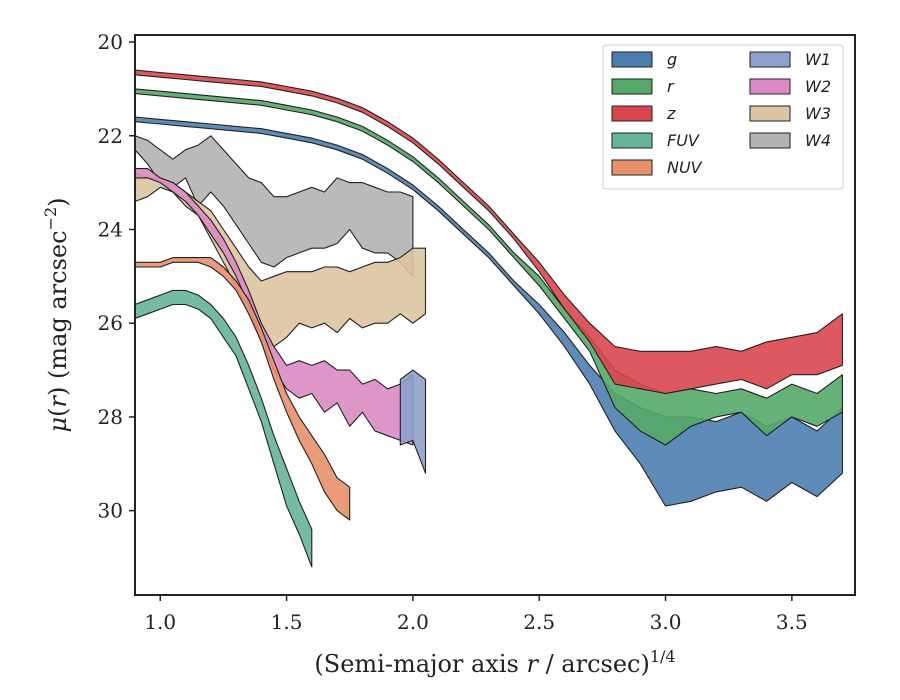  What do you see at coordinates (110, 323) in the screenshot?
I see `y-tick-label: 26` at bounding box center [110, 323].